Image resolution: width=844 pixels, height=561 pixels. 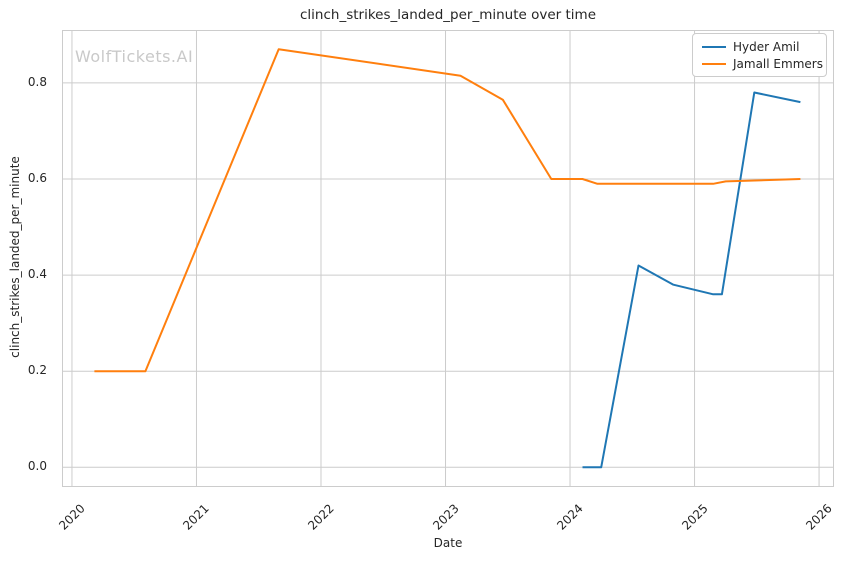 I want to click on watermark: WolfTickets.AI, so click(x=134, y=56).